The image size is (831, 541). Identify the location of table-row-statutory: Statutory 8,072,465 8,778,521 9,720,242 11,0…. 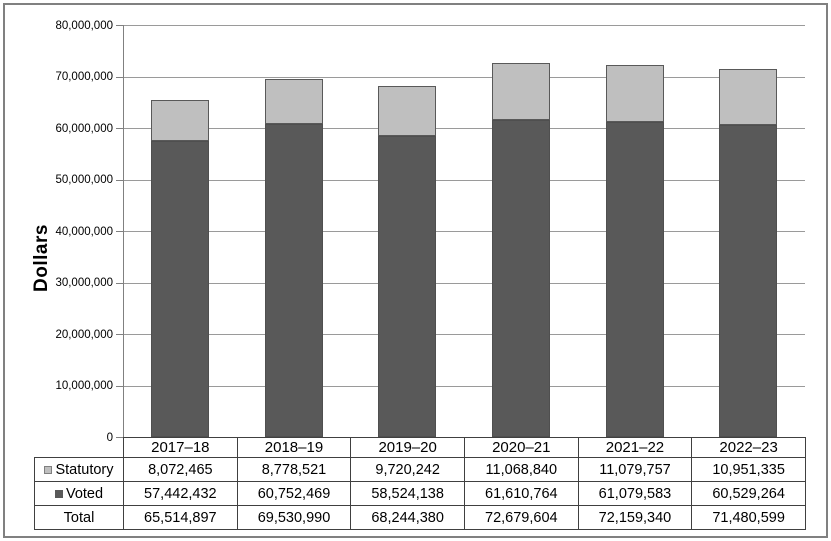
(420, 469).